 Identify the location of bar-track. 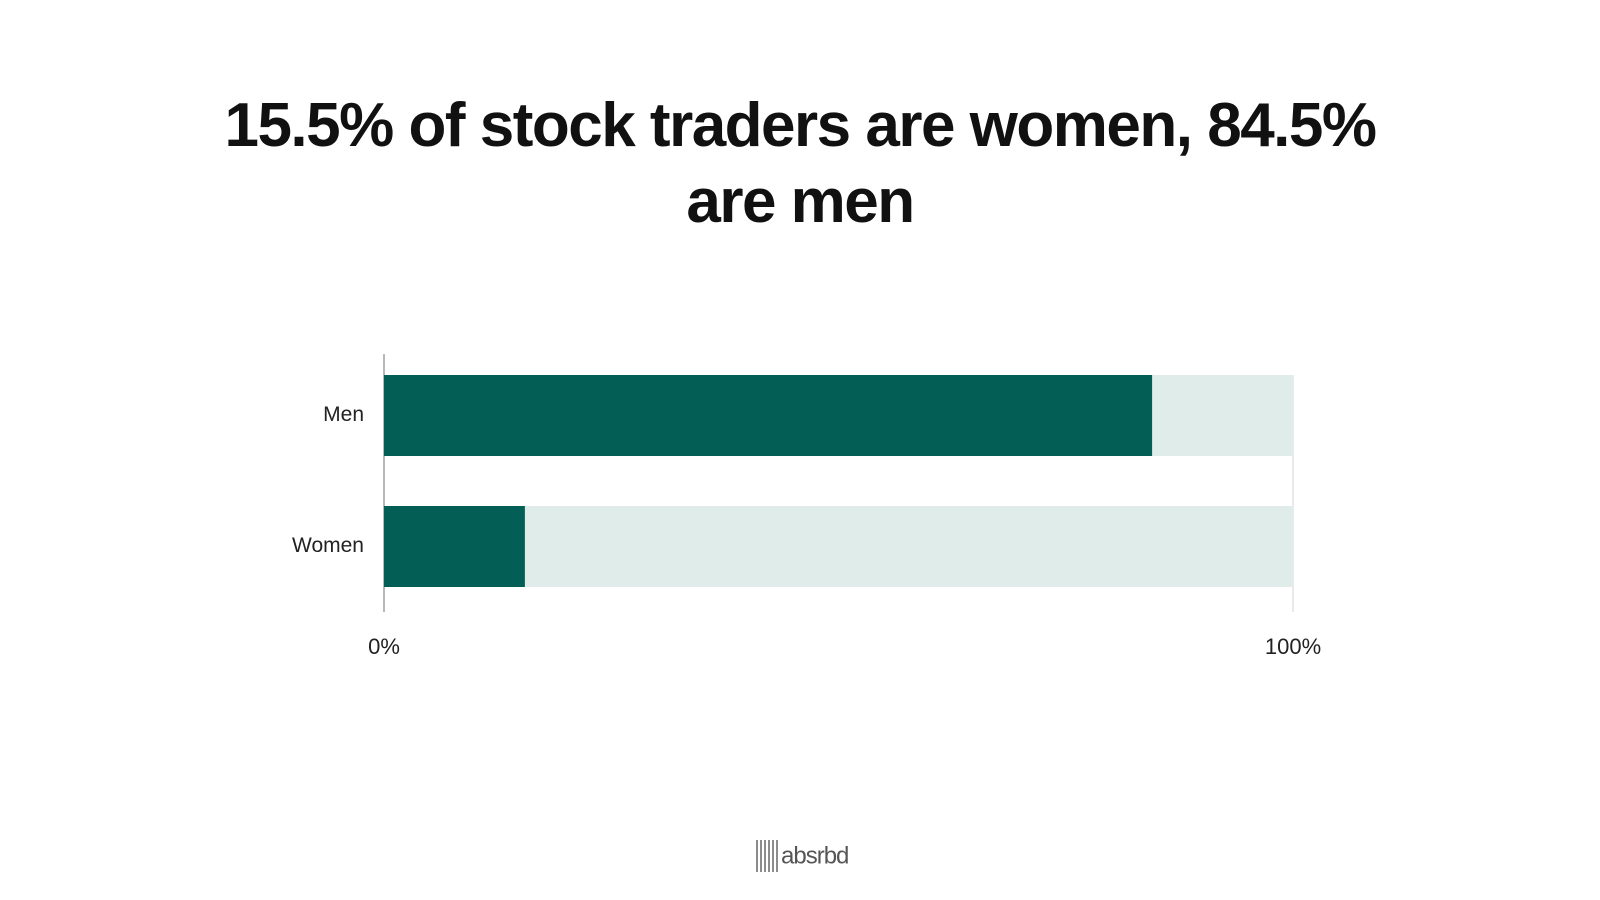
(838, 546).